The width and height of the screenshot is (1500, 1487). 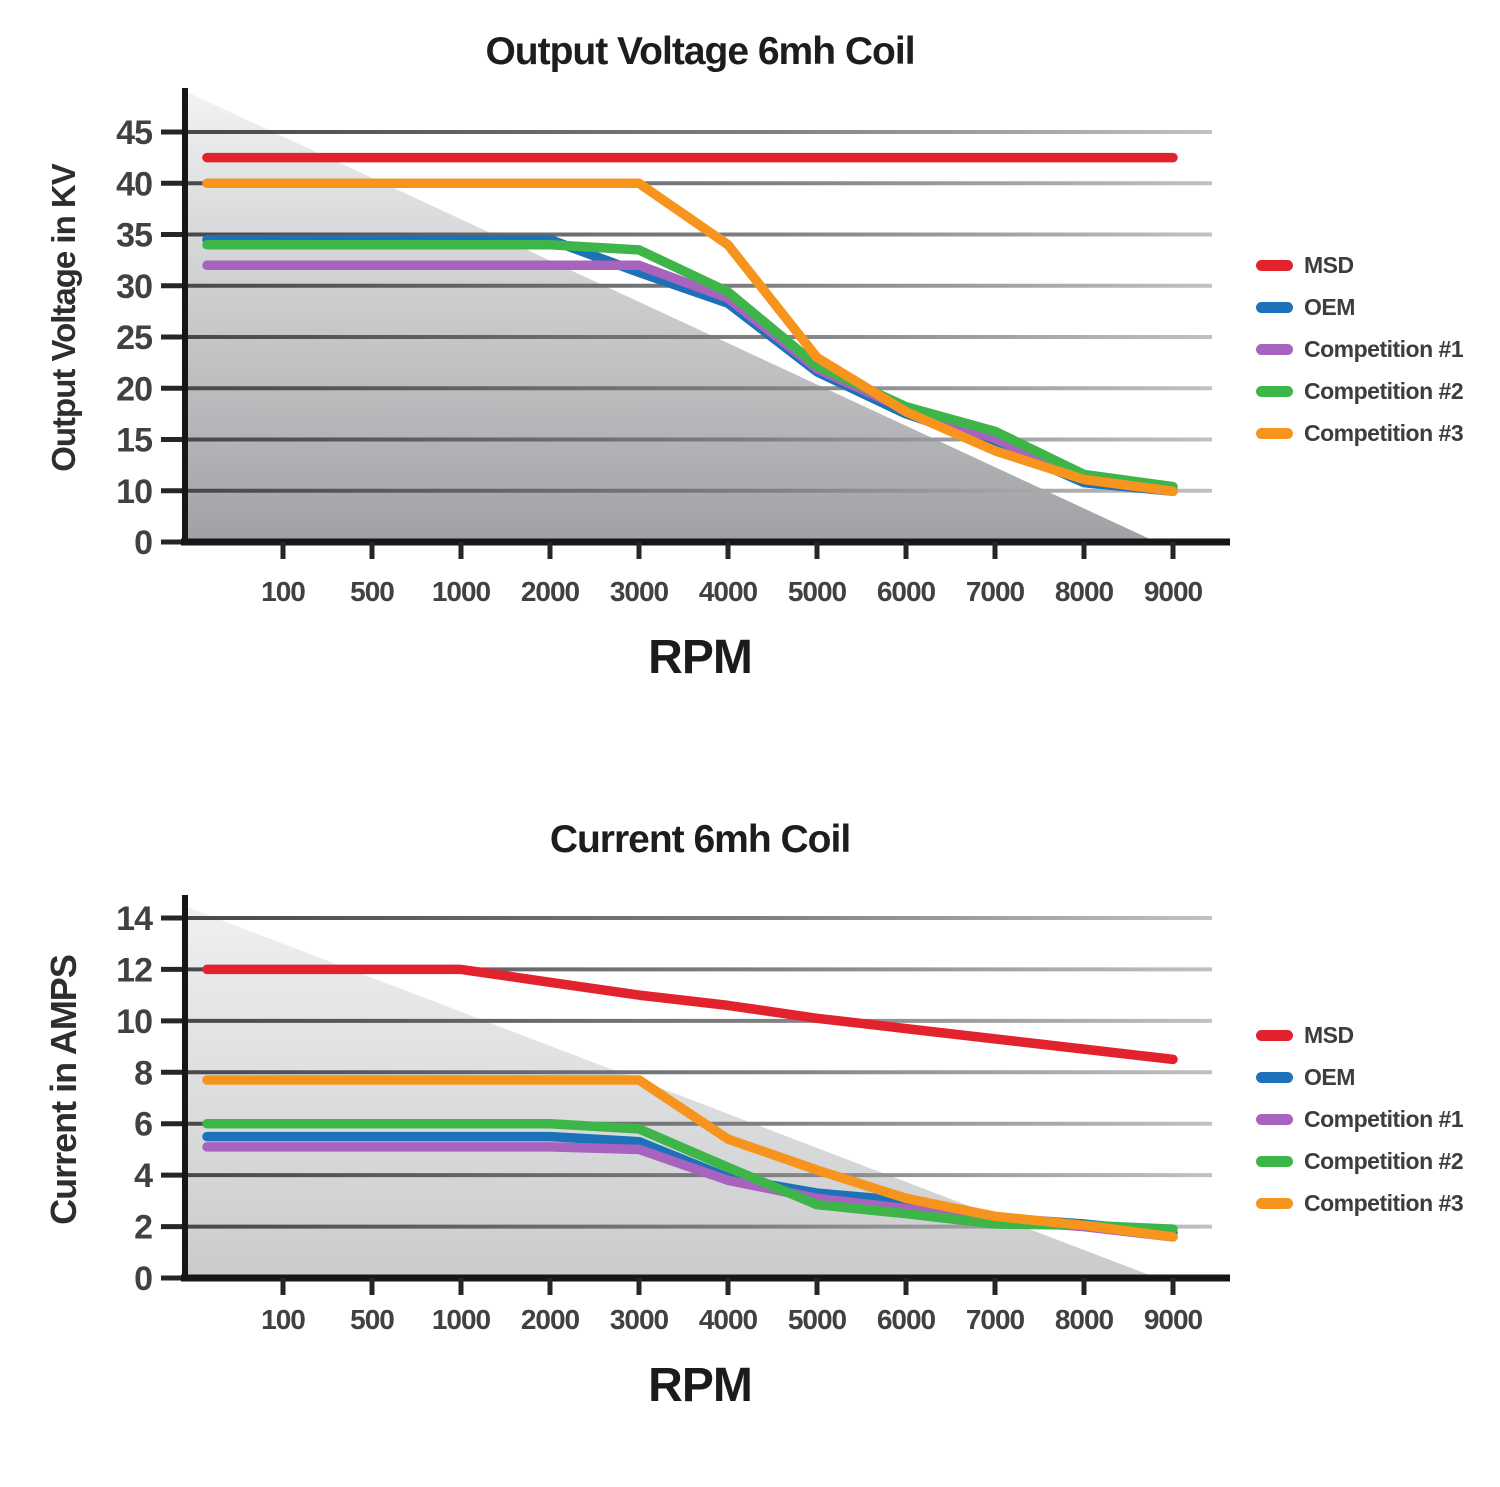 I want to click on y-tick-label: 8, so click(x=143, y=1073).